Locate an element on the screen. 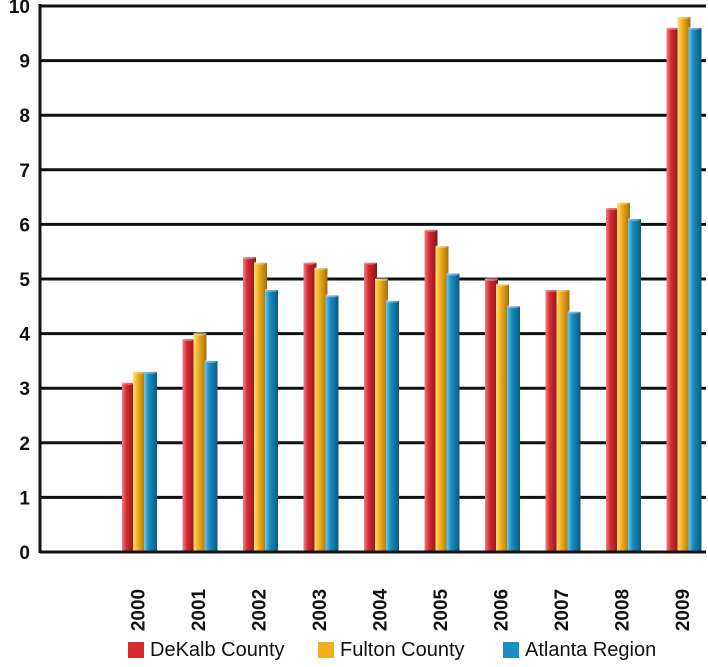  bar-2005-dekalb-county is located at coordinates (431, 391).